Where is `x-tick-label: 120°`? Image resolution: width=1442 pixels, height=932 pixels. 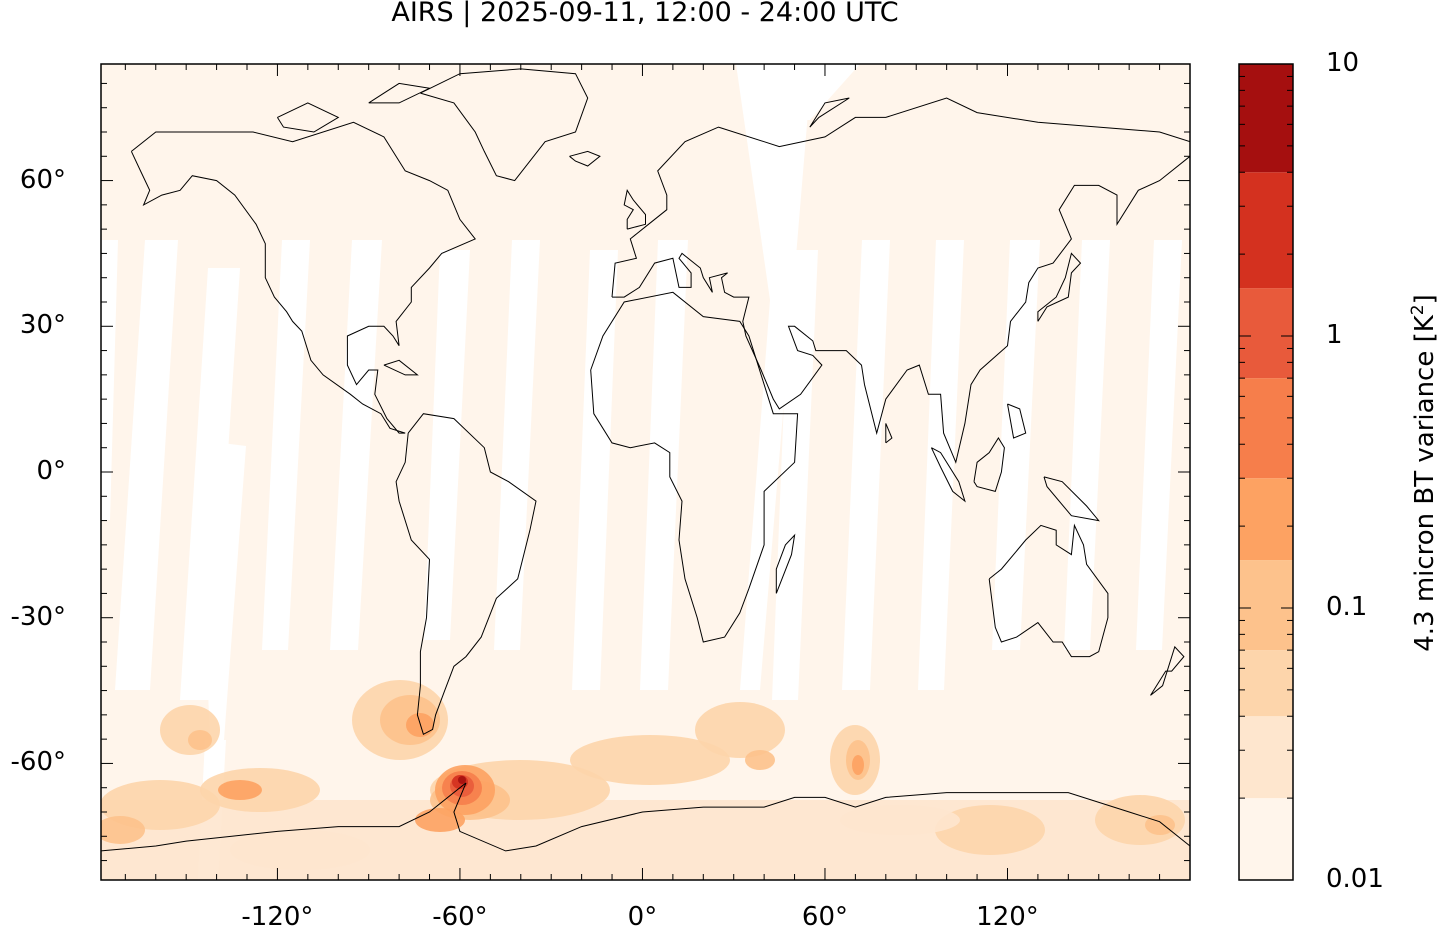
x-tick-label: 120° is located at coordinates (1007, 917).